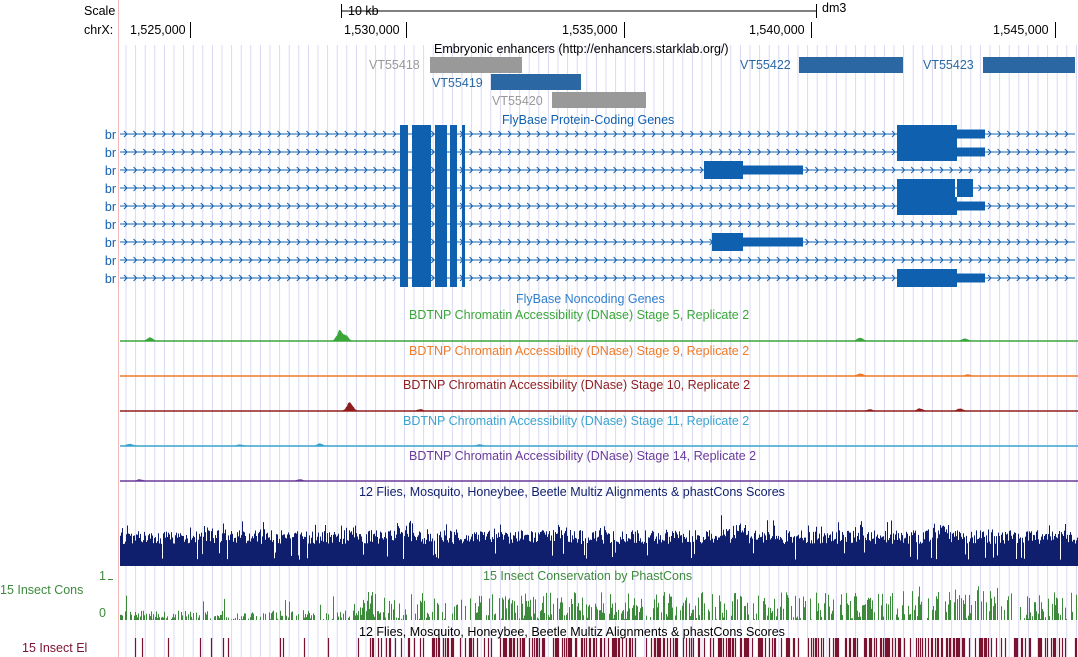 Image resolution: width=1078 pixels, height=657 pixels. What do you see at coordinates (55, 648) in the screenshot?
I see `elements-side-label: 15 Insect El` at bounding box center [55, 648].